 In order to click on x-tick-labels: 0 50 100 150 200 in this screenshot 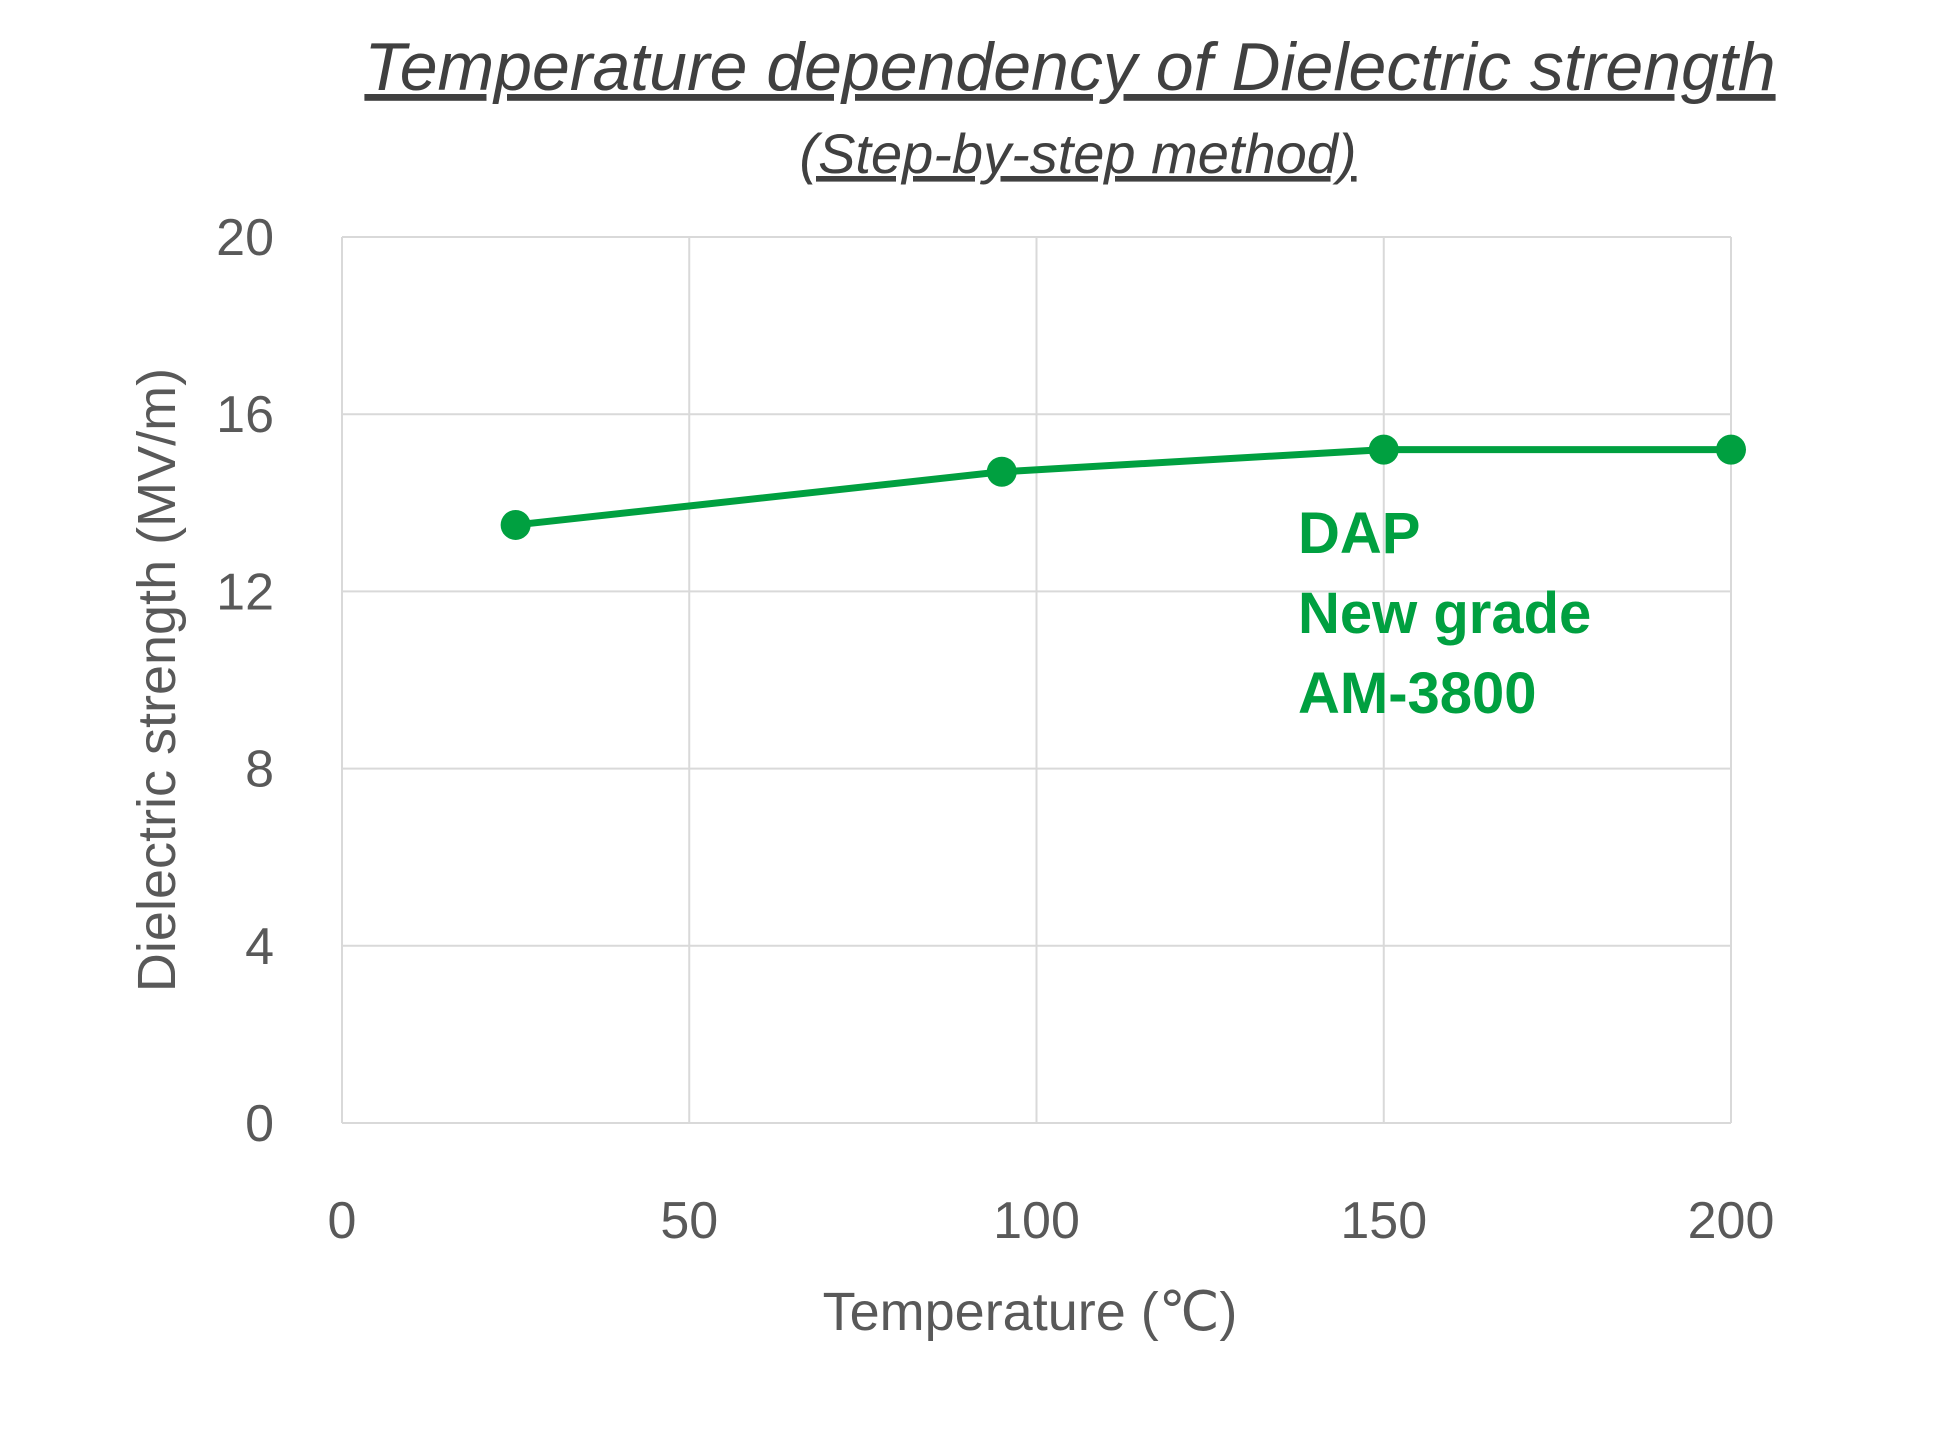, I will do `click(1051, 1221)`.